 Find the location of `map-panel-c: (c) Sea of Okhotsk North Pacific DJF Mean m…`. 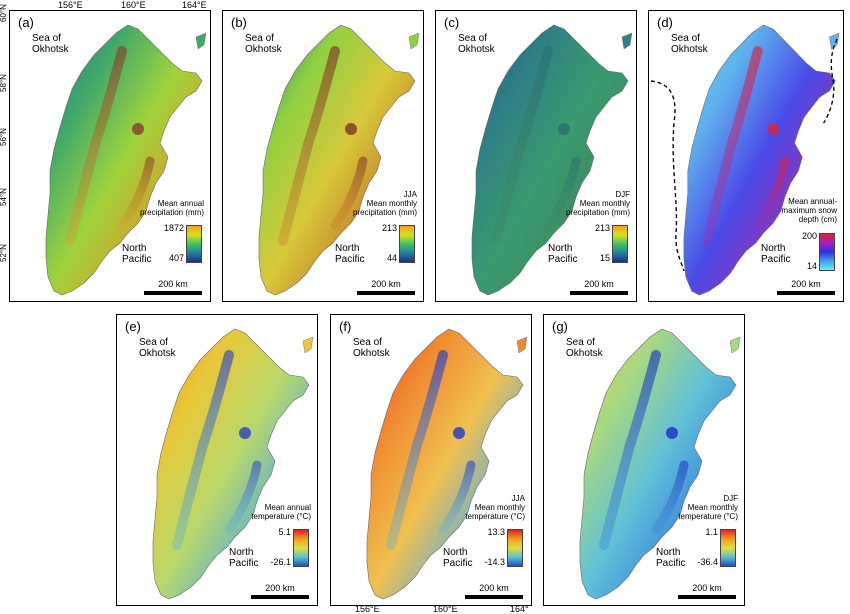

map-panel-c: (c) Sea of Okhotsk North Pacific DJF Mean m… is located at coordinates (536, 156).